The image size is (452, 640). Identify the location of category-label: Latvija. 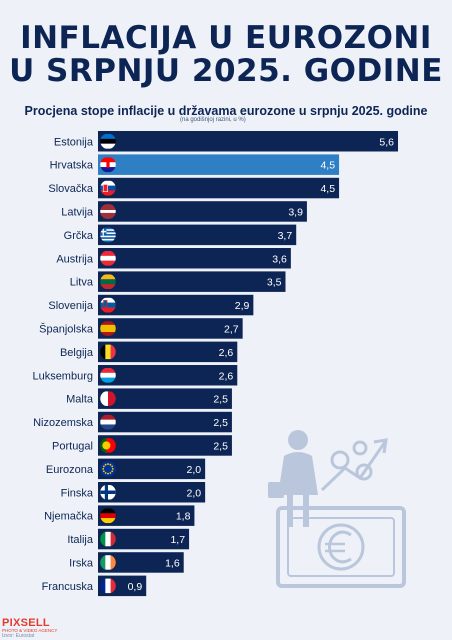
(77, 212).